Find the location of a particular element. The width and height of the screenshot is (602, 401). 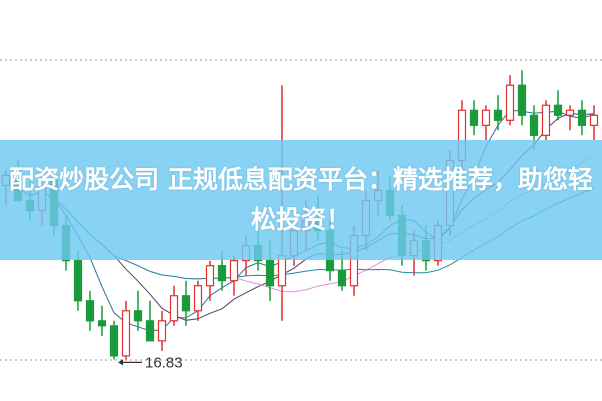

arrow-head-icon is located at coordinates (120, 362).